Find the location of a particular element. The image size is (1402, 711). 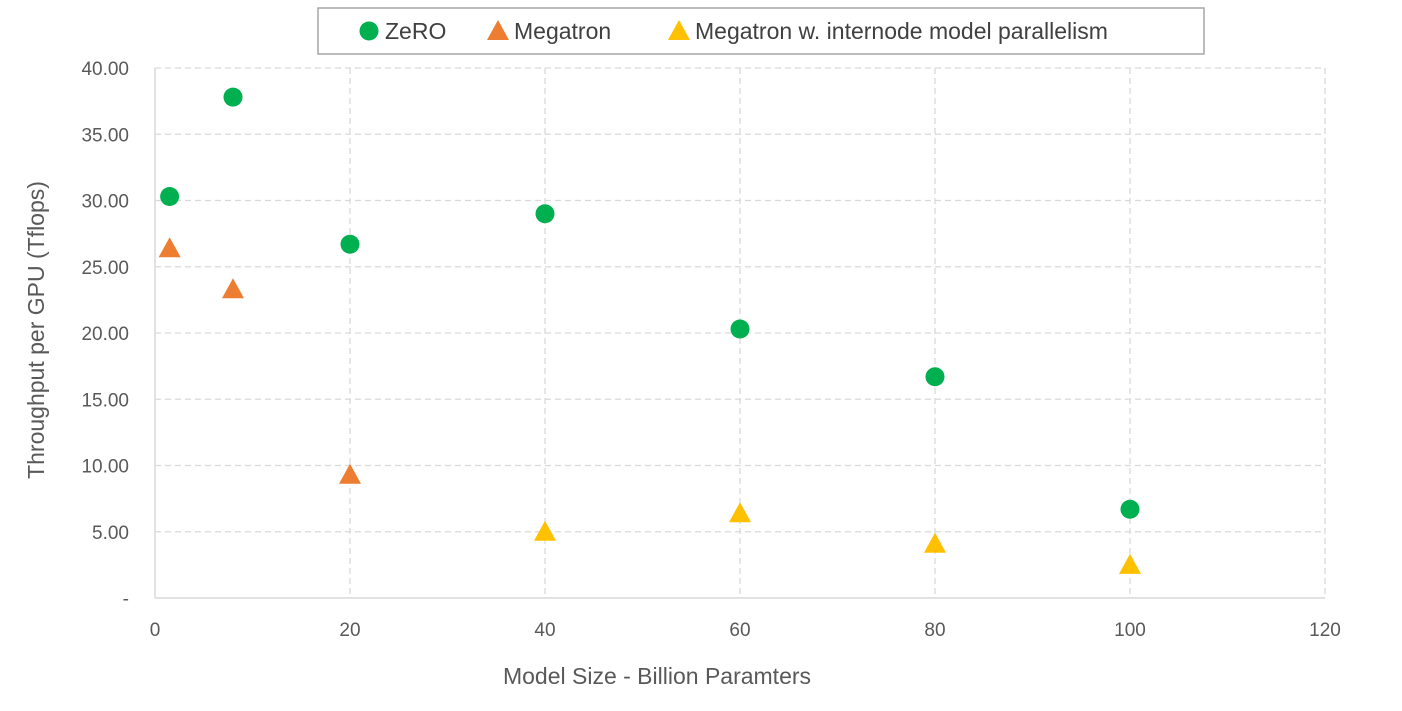

x-tick-label: 100 is located at coordinates (1130, 630).